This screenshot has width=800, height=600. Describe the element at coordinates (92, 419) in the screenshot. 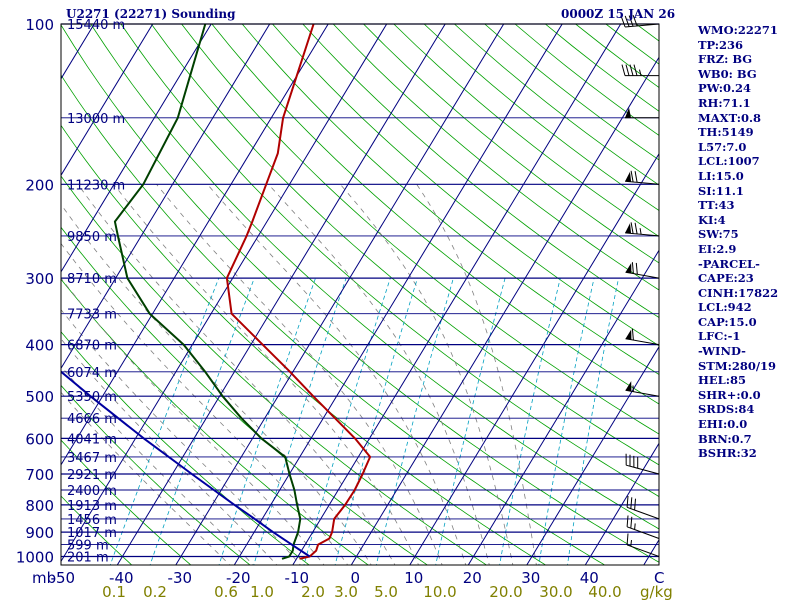

I see `height-label: 4666 m` at that location.